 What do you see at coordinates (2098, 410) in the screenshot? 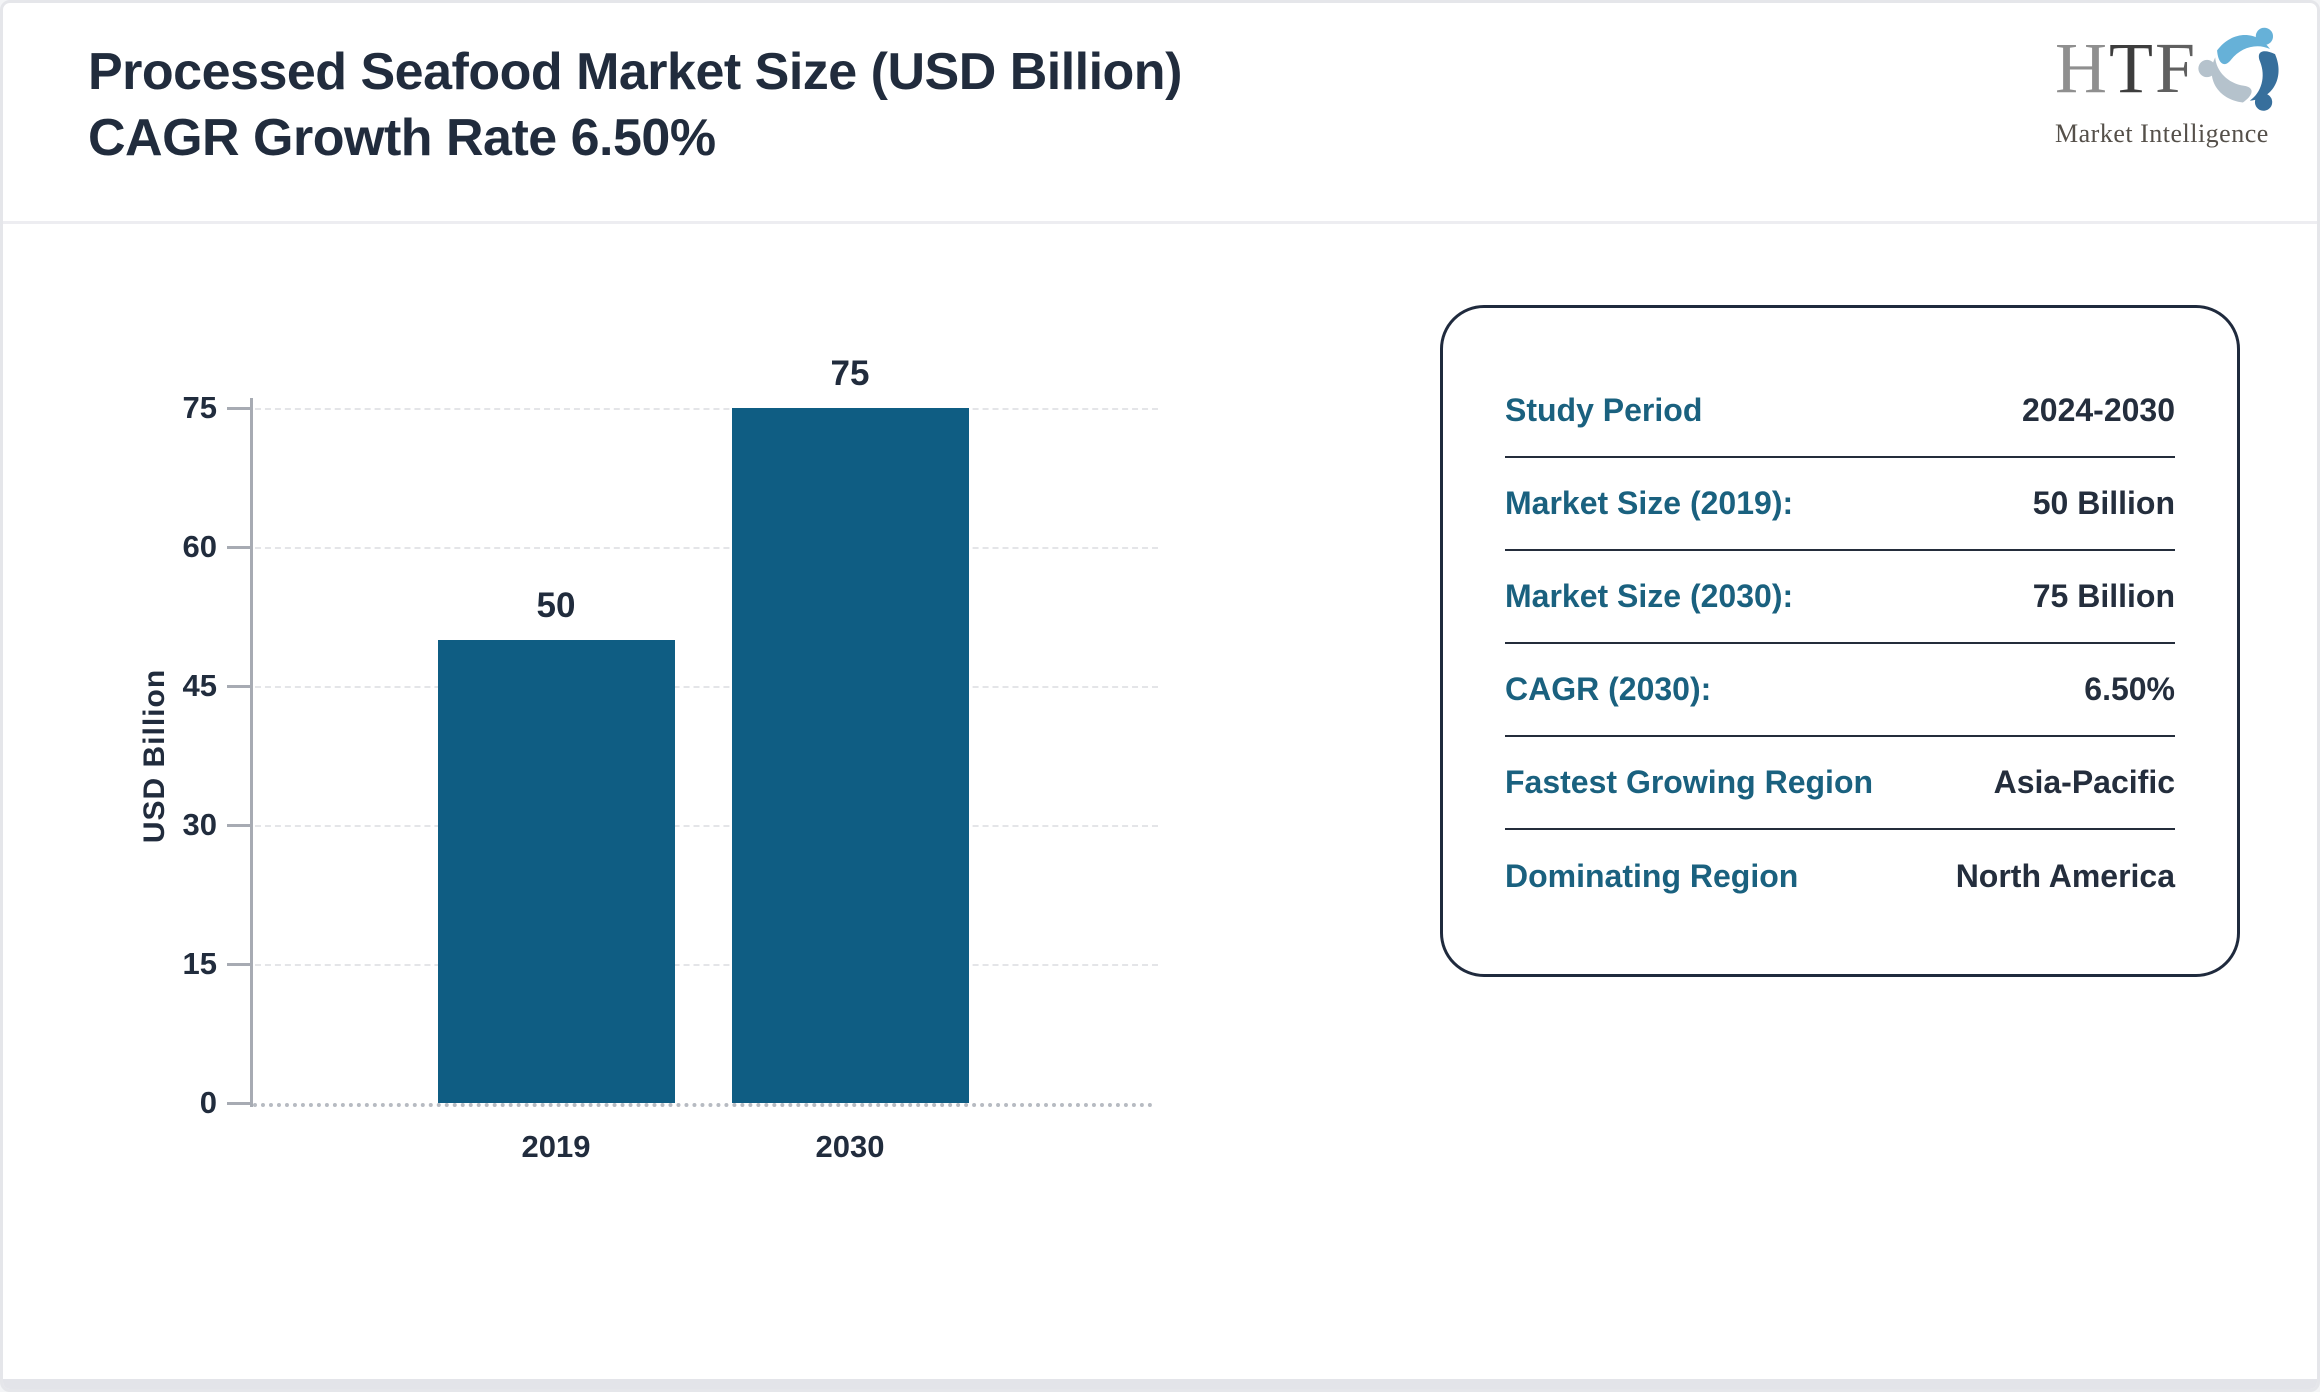
I see `info-row-value: 2024-2030` at bounding box center [2098, 410].